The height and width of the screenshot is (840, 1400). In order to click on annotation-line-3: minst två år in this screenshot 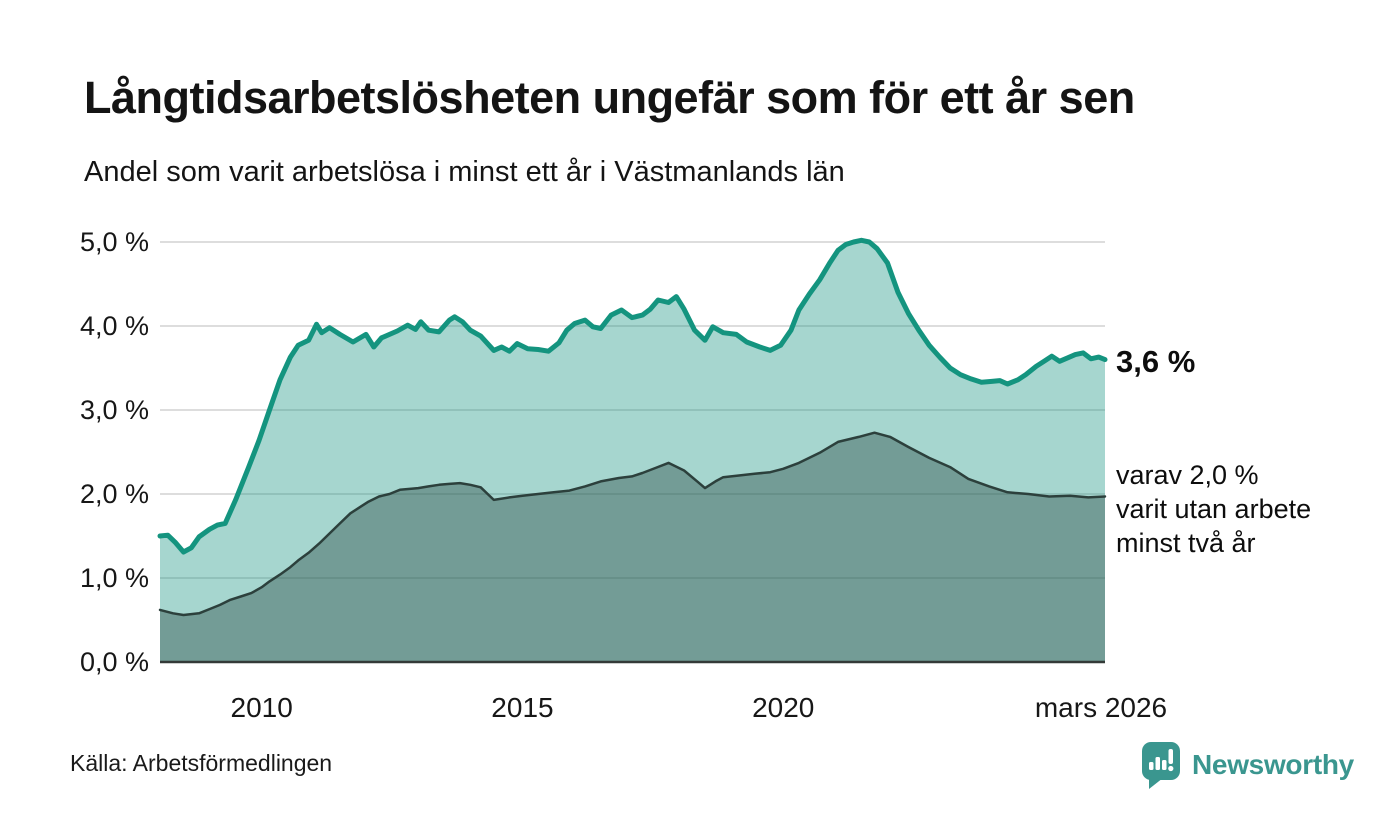, I will do `click(1186, 543)`.